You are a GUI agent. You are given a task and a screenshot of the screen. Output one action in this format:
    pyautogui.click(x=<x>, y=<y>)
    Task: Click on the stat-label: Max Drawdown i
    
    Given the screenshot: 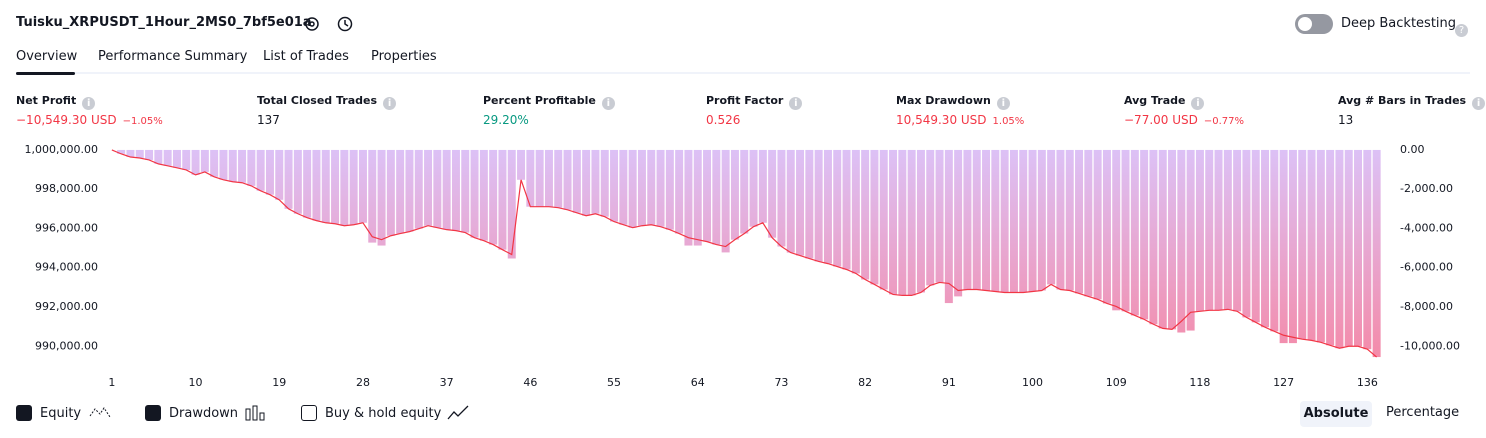 What is the action you would take?
    pyautogui.click(x=953, y=102)
    